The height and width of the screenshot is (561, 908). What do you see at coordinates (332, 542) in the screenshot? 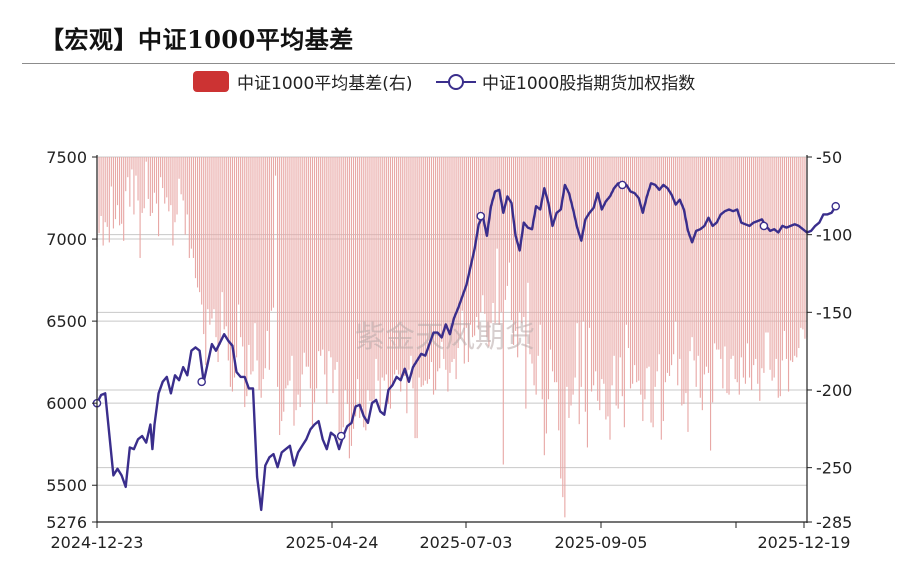
I see `x-tick-label: 2025-04-24` at bounding box center [332, 542].